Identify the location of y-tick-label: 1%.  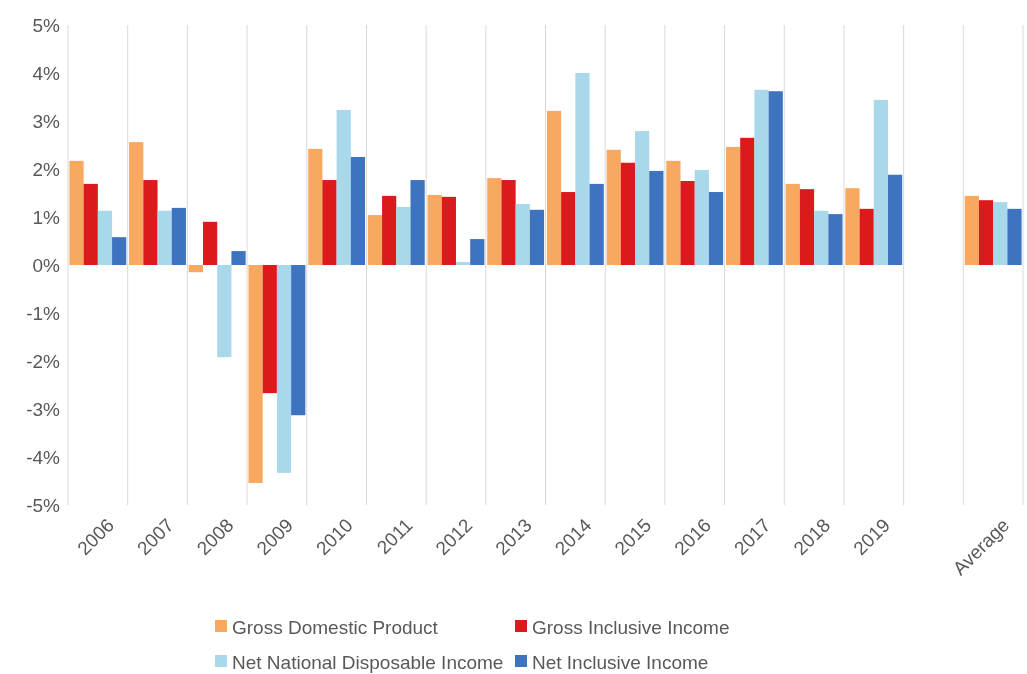
(46, 217).